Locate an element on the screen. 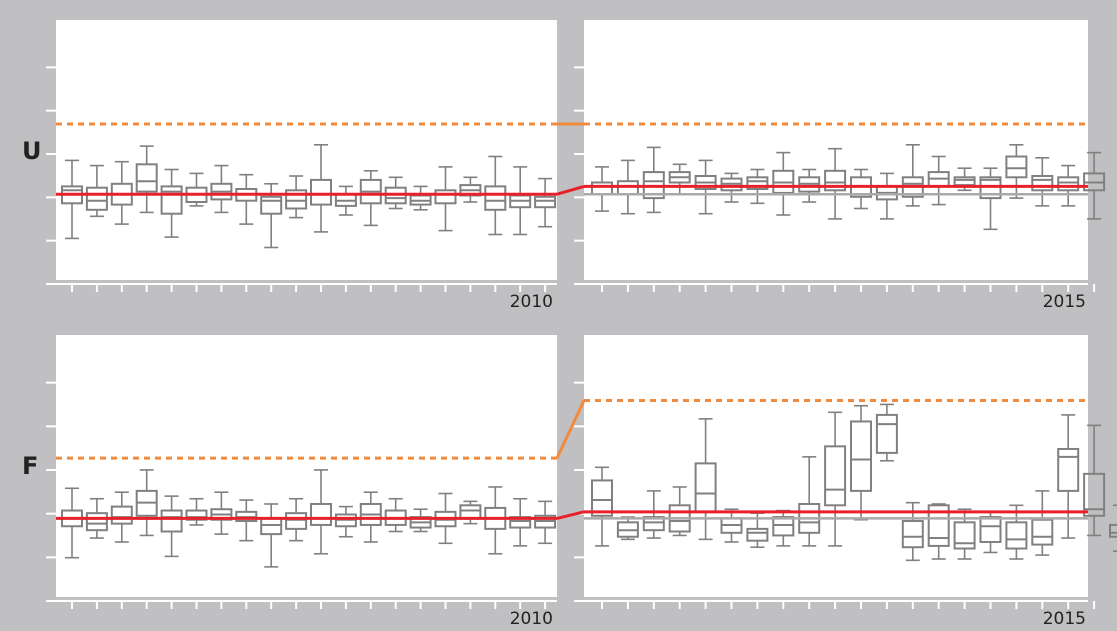 The image size is (1117, 631). x-end-label-f-2010: 2010 is located at coordinates (531, 619).